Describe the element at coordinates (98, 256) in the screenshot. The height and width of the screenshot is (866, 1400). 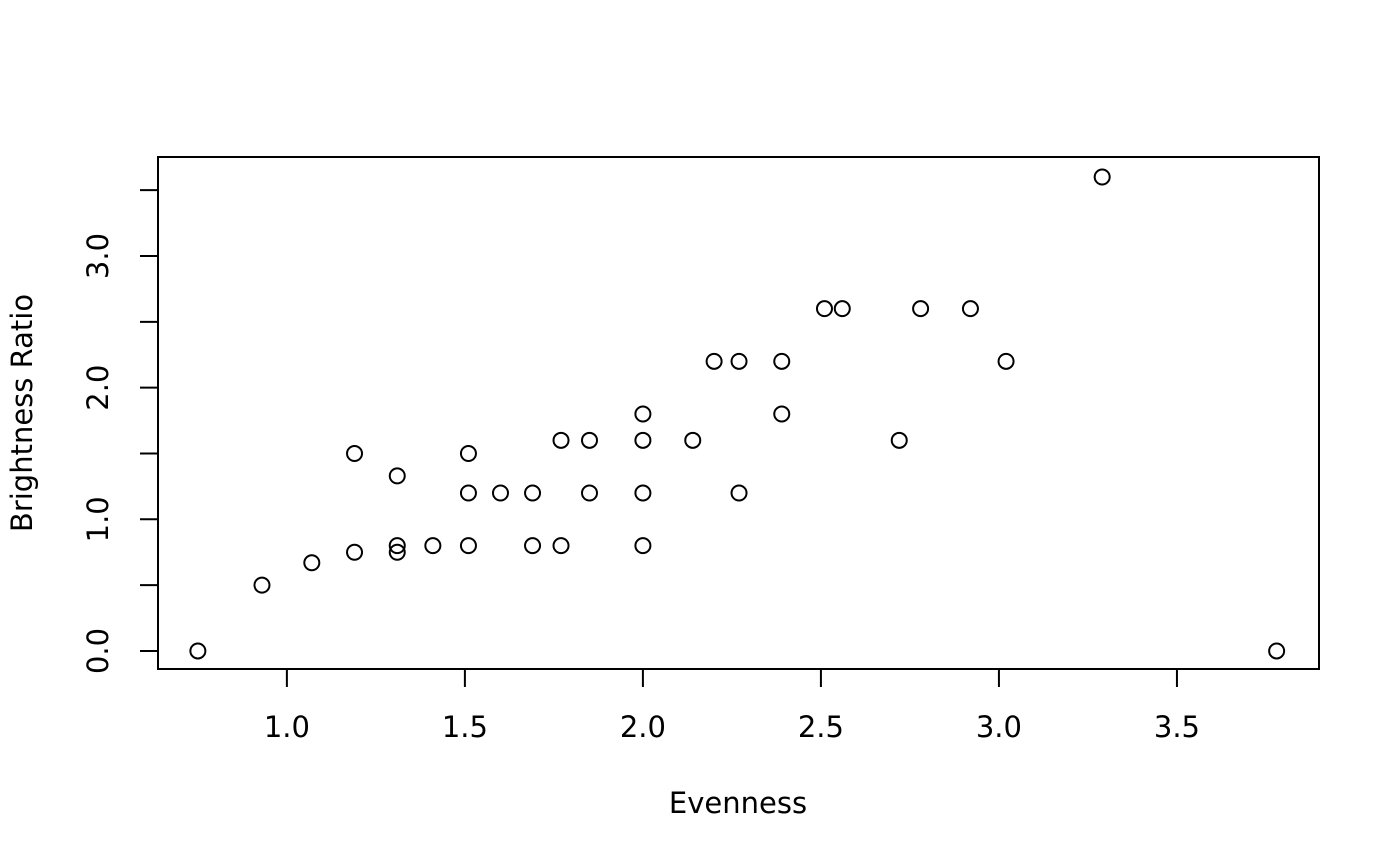
I see `y-tick-label: 3.0` at that location.